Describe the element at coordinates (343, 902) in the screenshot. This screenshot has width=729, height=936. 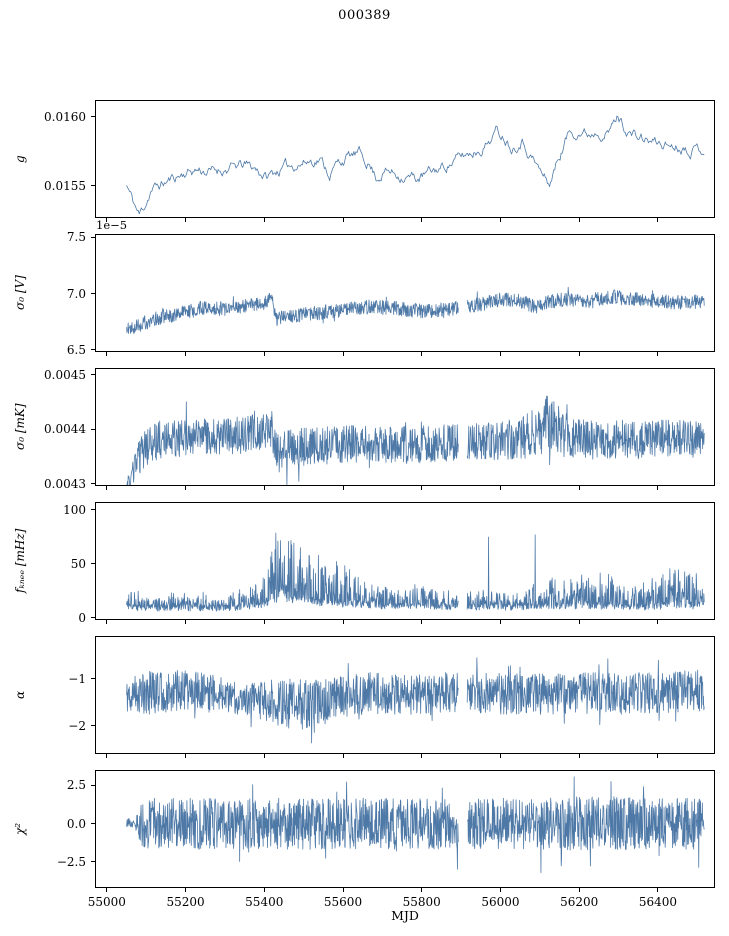
I see `x-tick-label: 55600` at that location.